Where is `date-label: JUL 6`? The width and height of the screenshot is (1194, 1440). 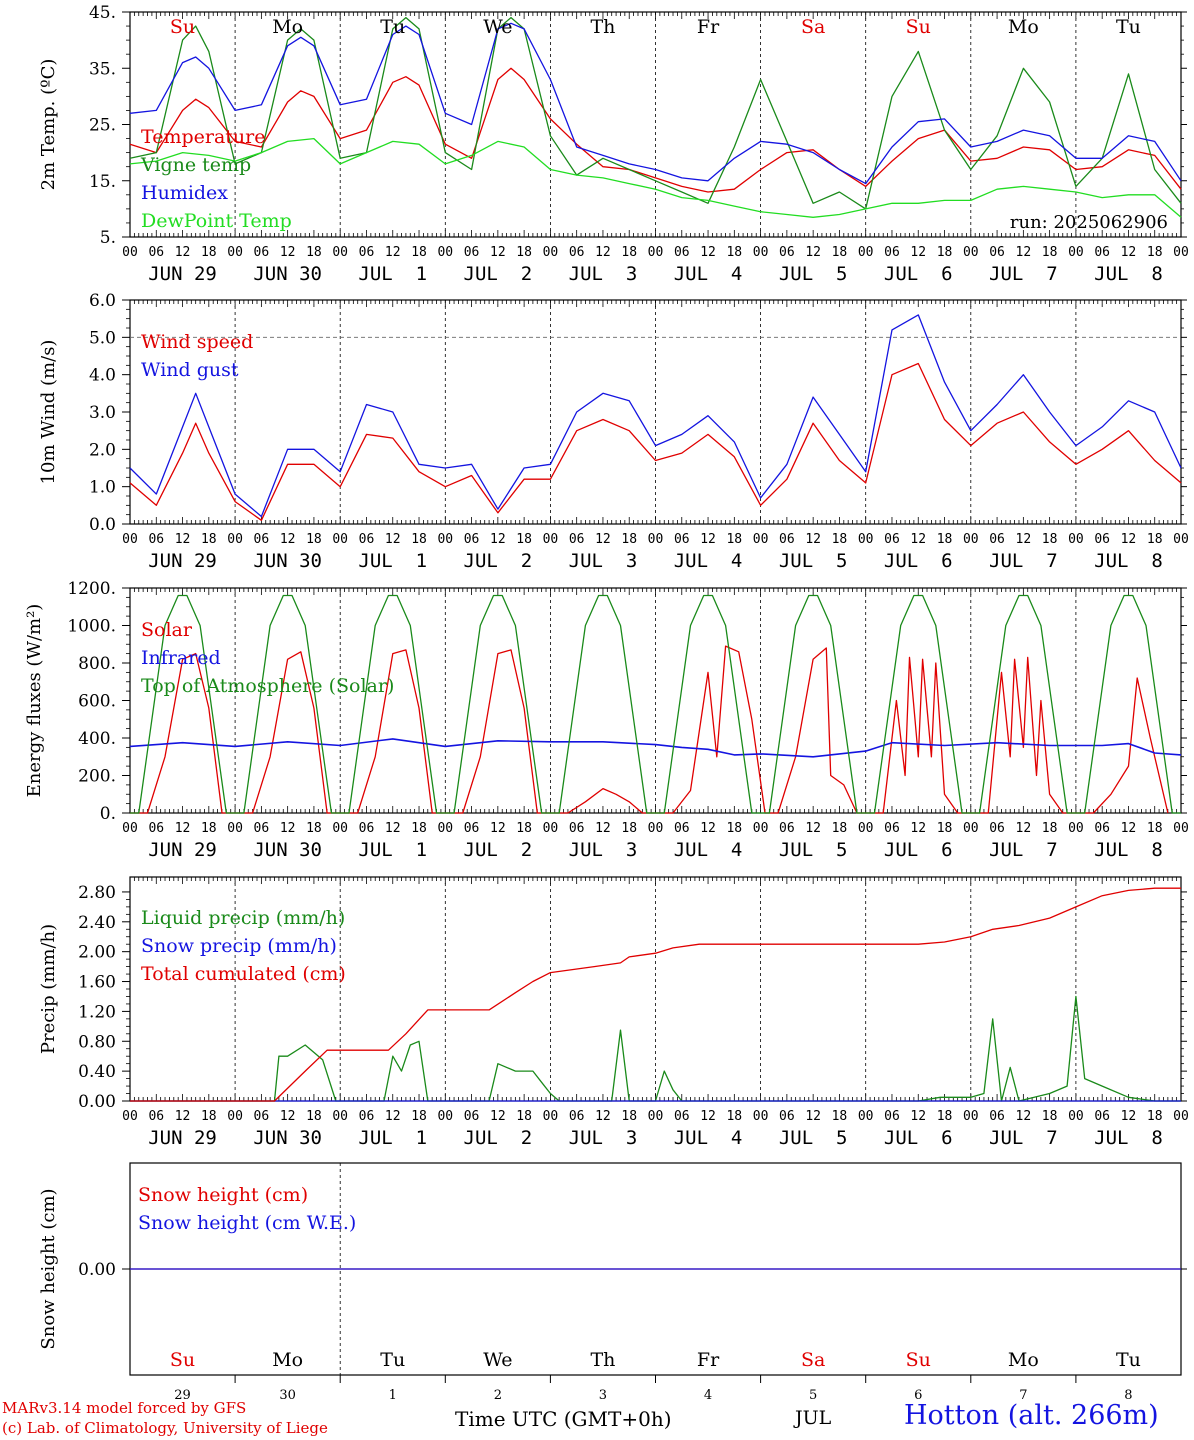
date-label: JUL 6 is located at coordinates (918, 1138).